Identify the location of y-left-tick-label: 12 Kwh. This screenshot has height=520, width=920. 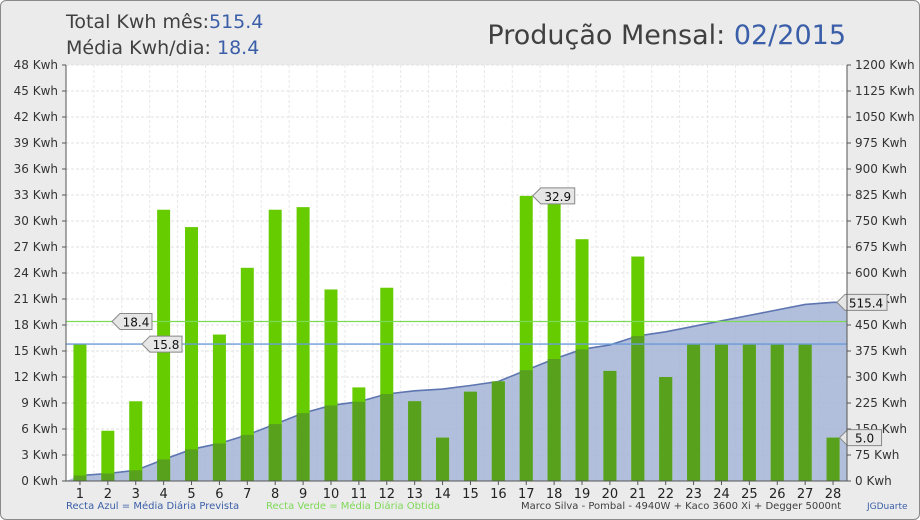
(36, 377).